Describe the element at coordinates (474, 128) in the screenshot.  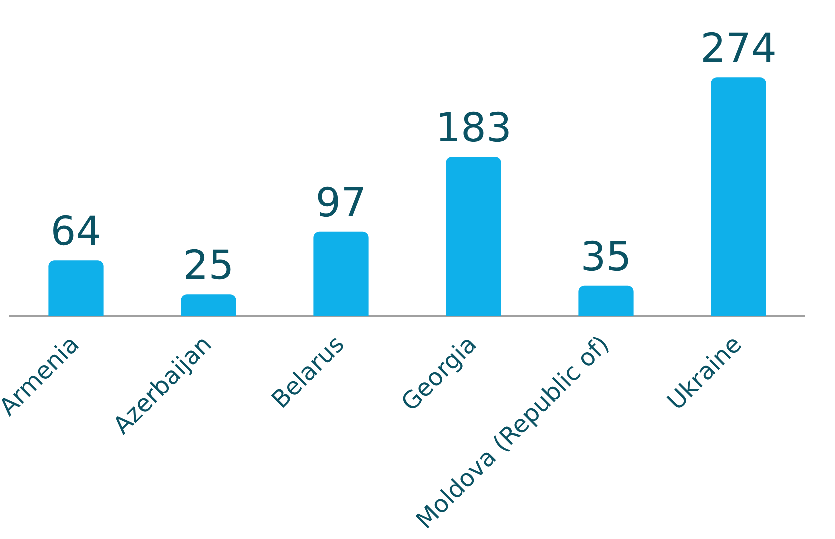
I see `data-label: 183` at that location.